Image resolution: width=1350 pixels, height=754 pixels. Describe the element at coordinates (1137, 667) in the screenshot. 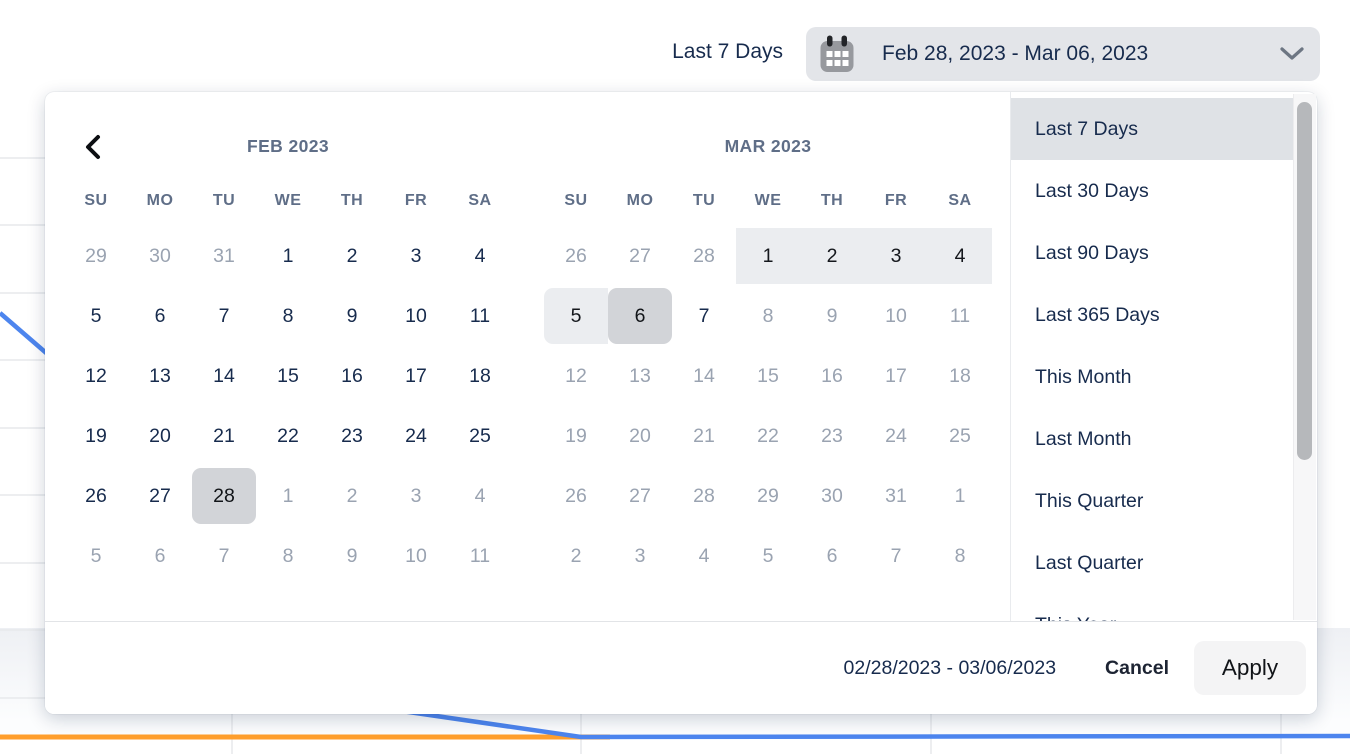

I see `cancel-button: Cancel` at that location.